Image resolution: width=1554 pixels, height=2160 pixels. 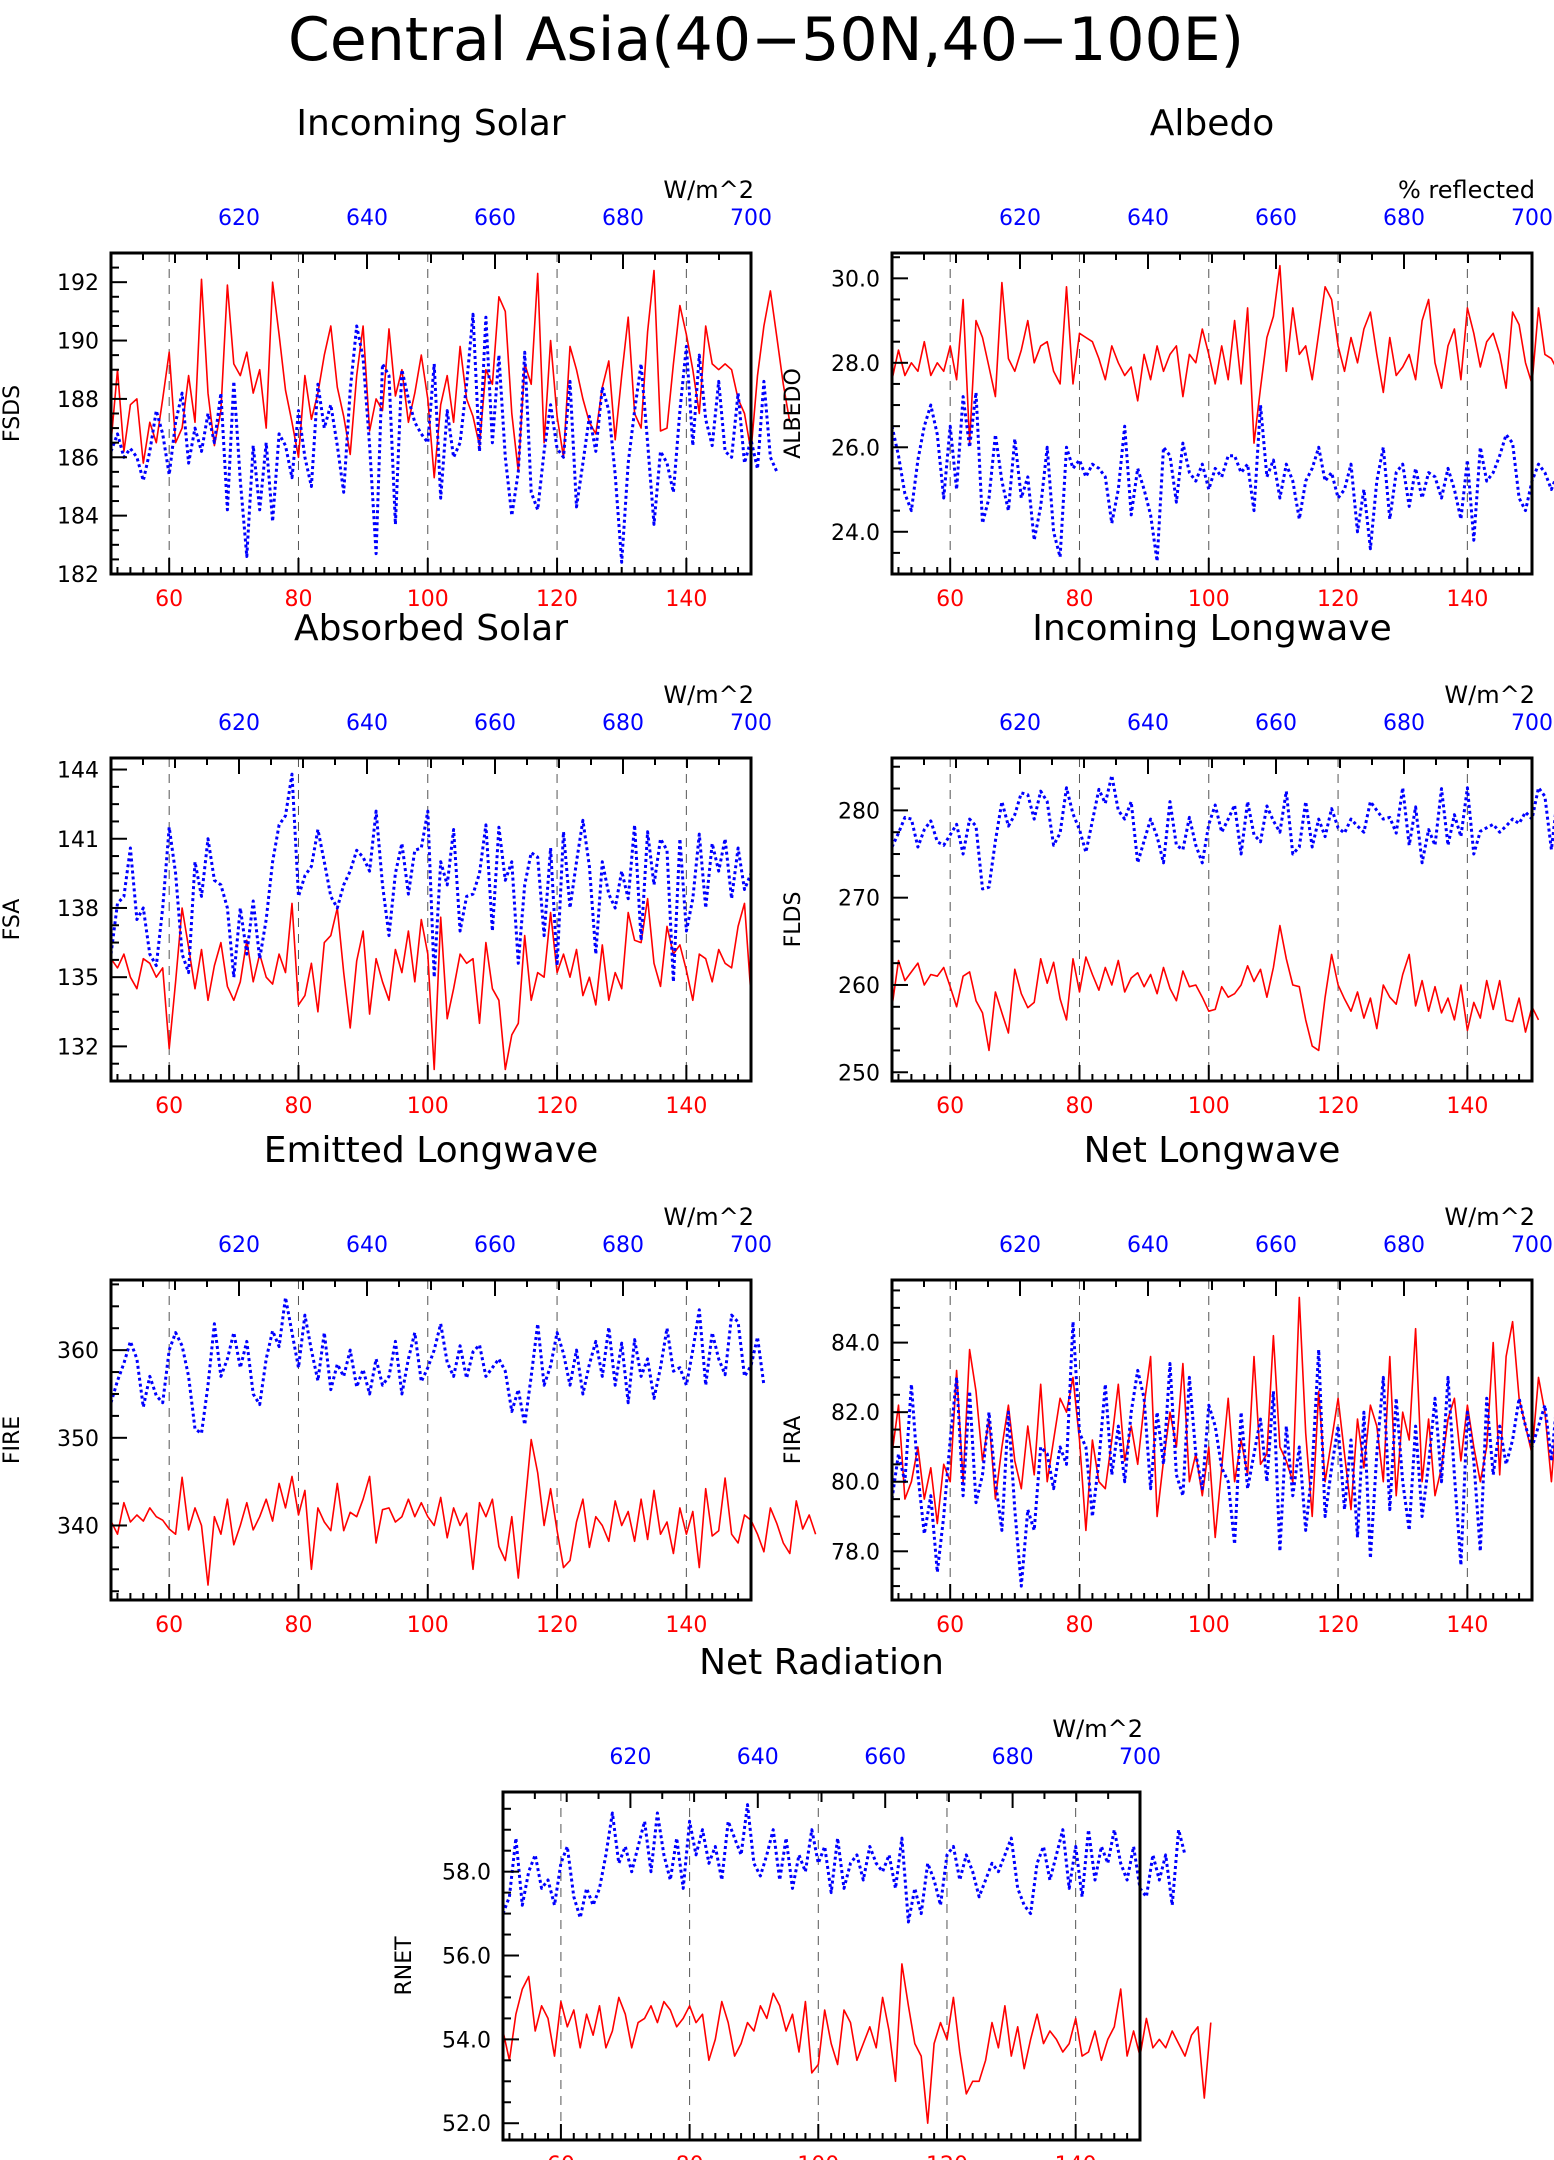 What do you see at coordinates (859, 811) in the screenshot?
I see `y-tick-label: 280` at bounding box center [859, 811].